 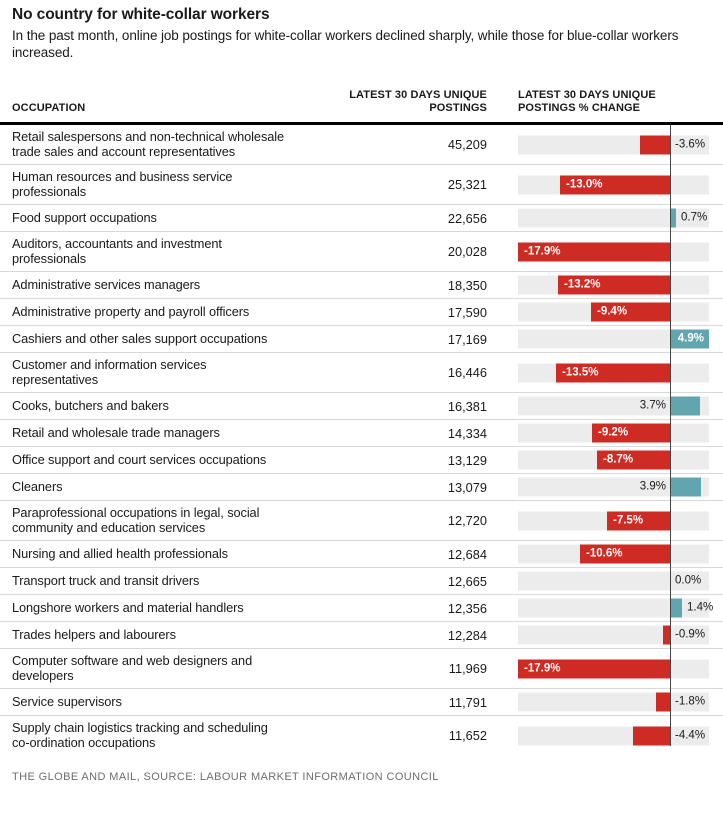 What do you see at coordinates (612, 311) in the screenshot?
I see `pct-change-label: -9.4%` at bounding box center [612, 311].